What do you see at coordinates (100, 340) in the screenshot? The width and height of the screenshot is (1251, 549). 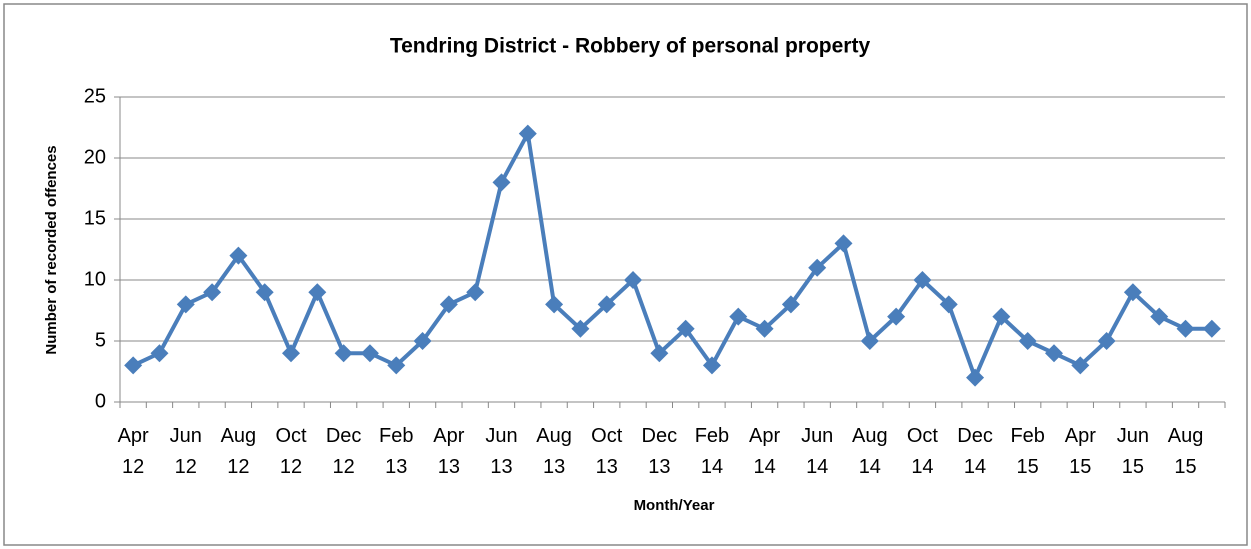 I see `y-tick-label: 5` at bounding box center [100, 340].